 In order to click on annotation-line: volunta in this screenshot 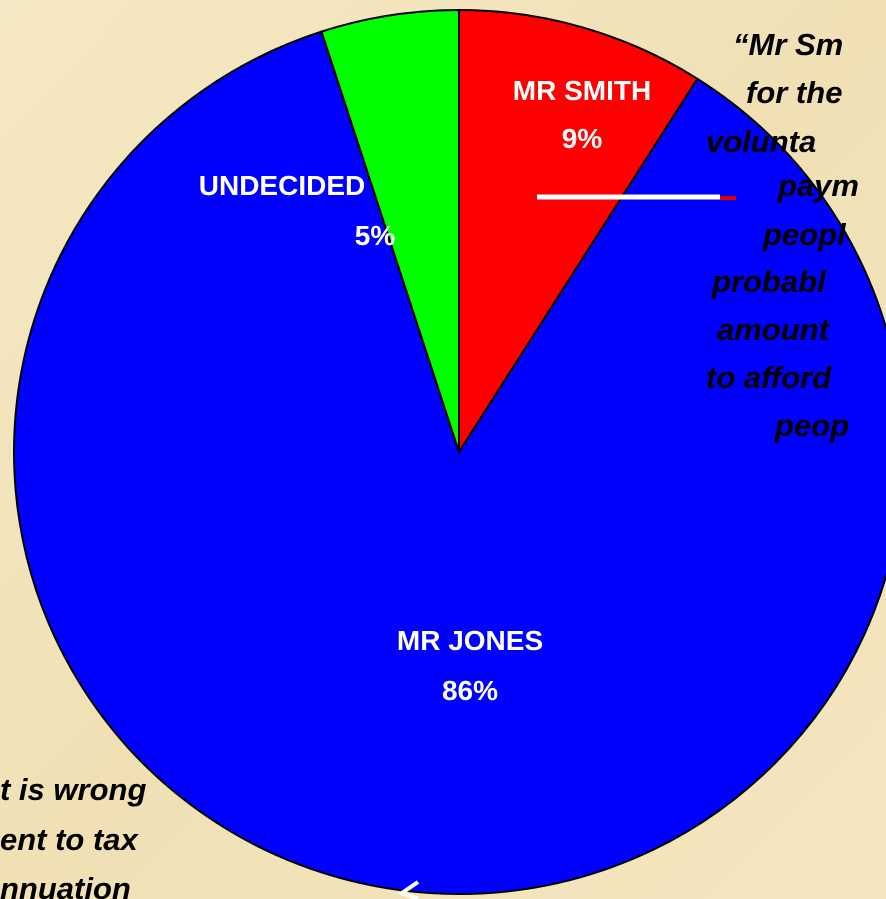, I will do `click(761, 141)`.